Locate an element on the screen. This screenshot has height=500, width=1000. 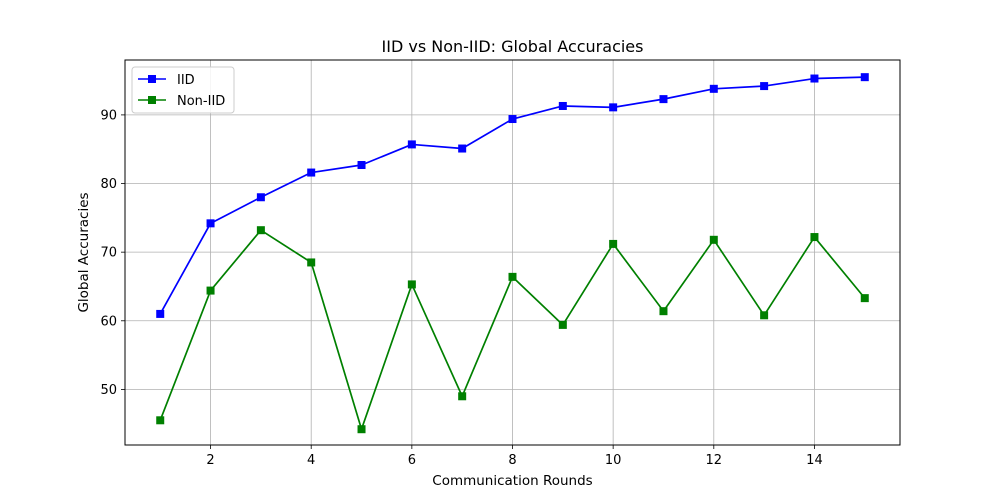
y-tick-label: 80 is located at coordinates (108, 184).